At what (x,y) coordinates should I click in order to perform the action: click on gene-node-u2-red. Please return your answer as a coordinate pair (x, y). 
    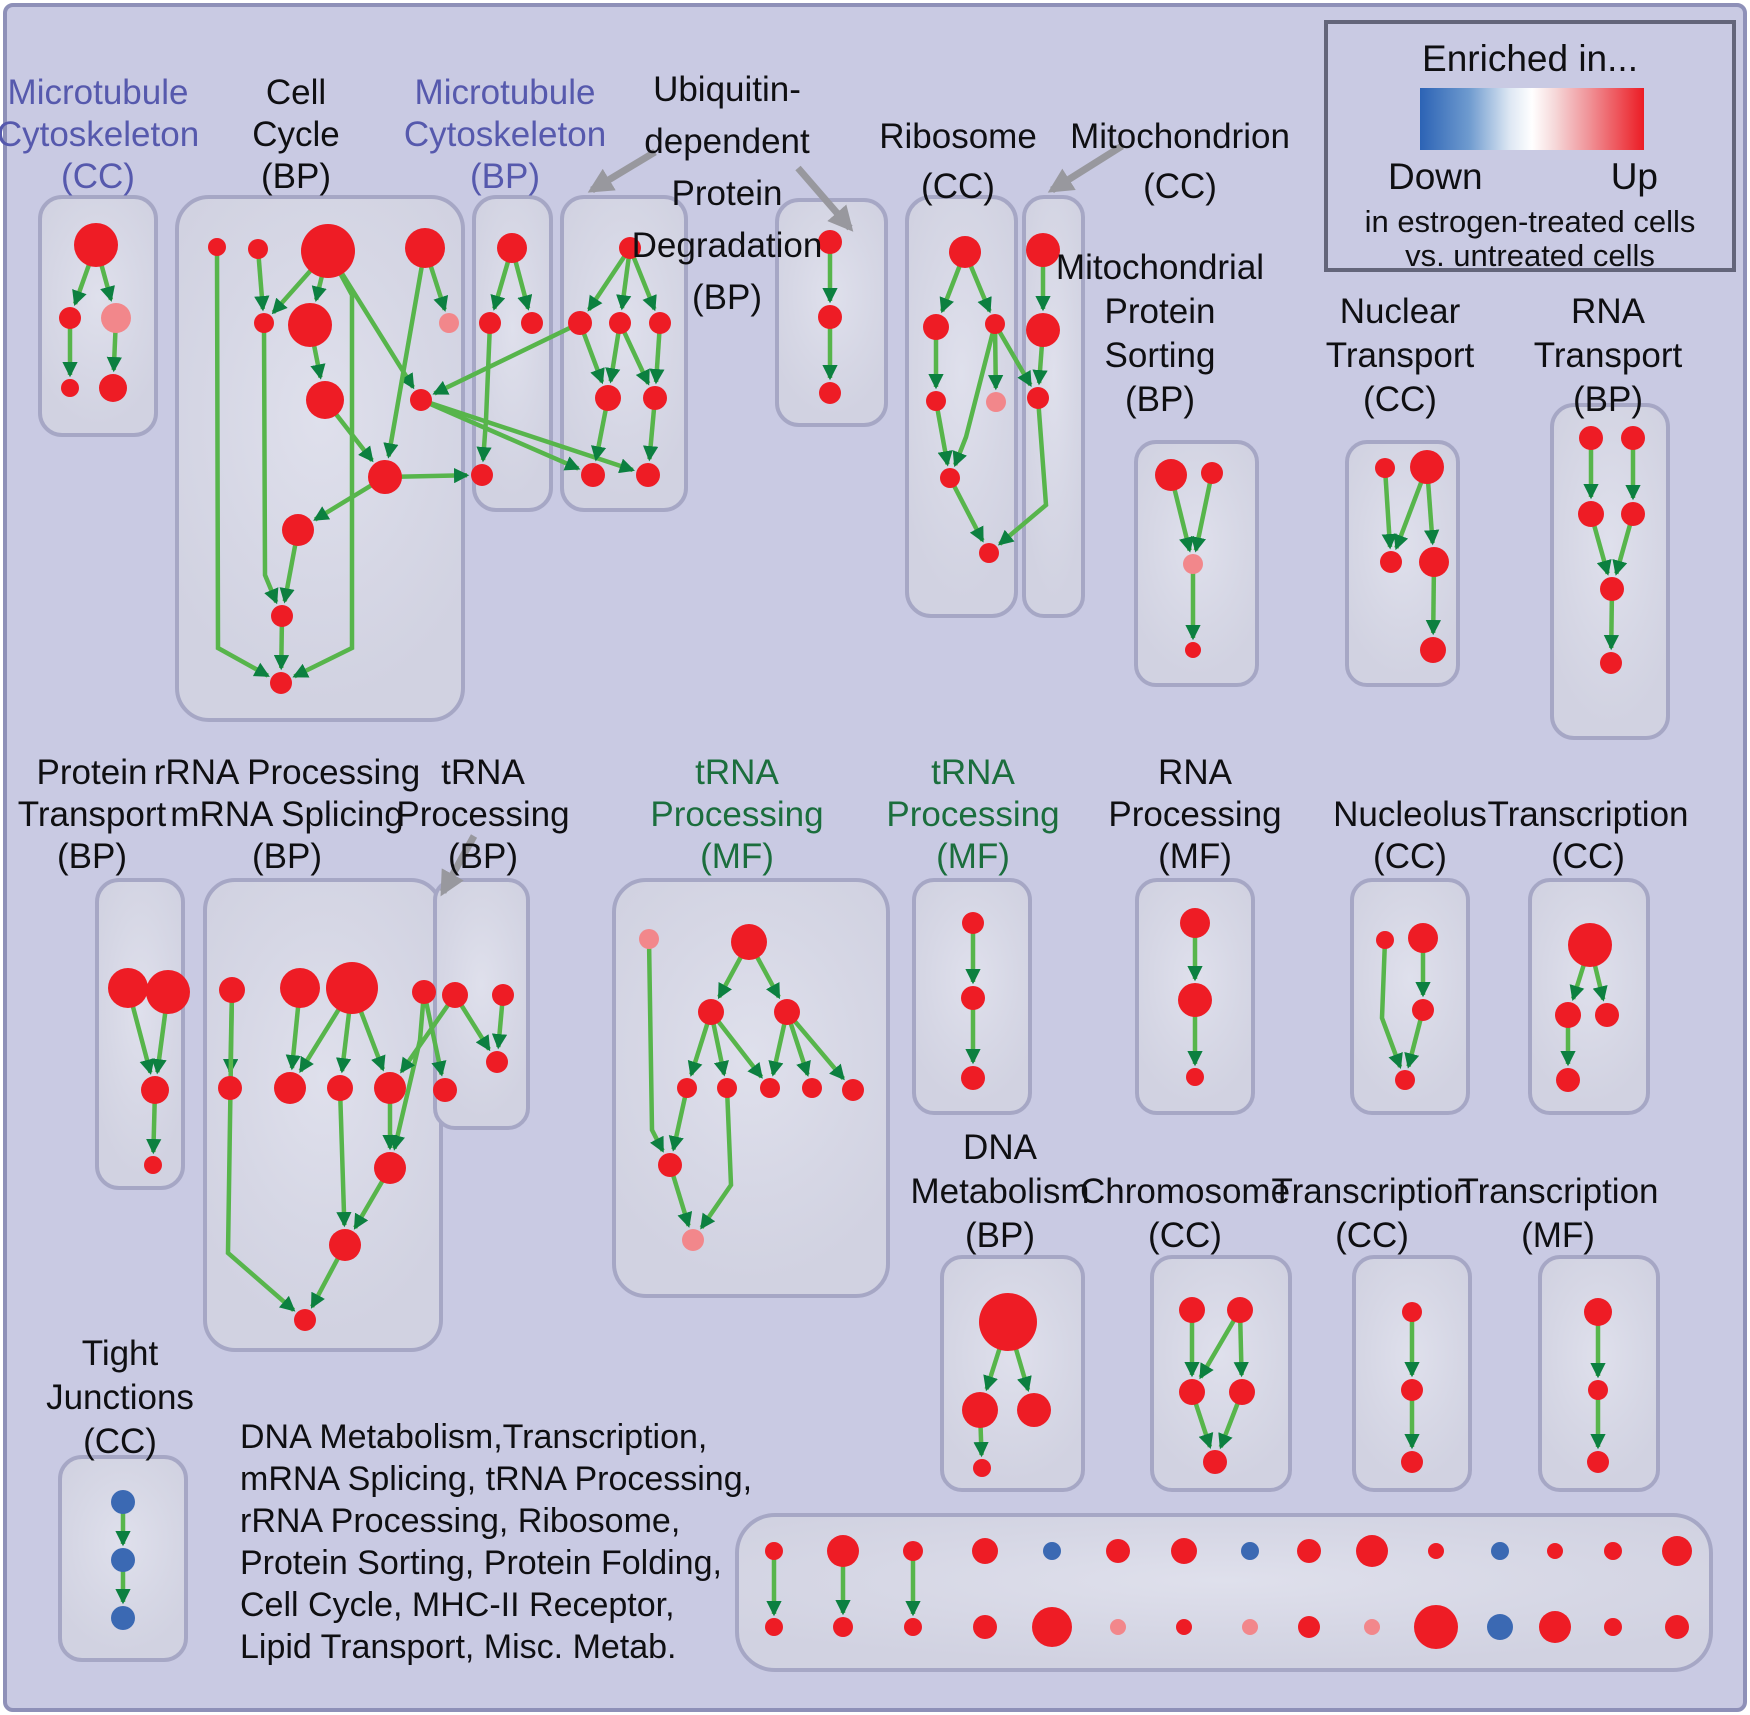
    Looking at the image, I should click on (1240, 1310).